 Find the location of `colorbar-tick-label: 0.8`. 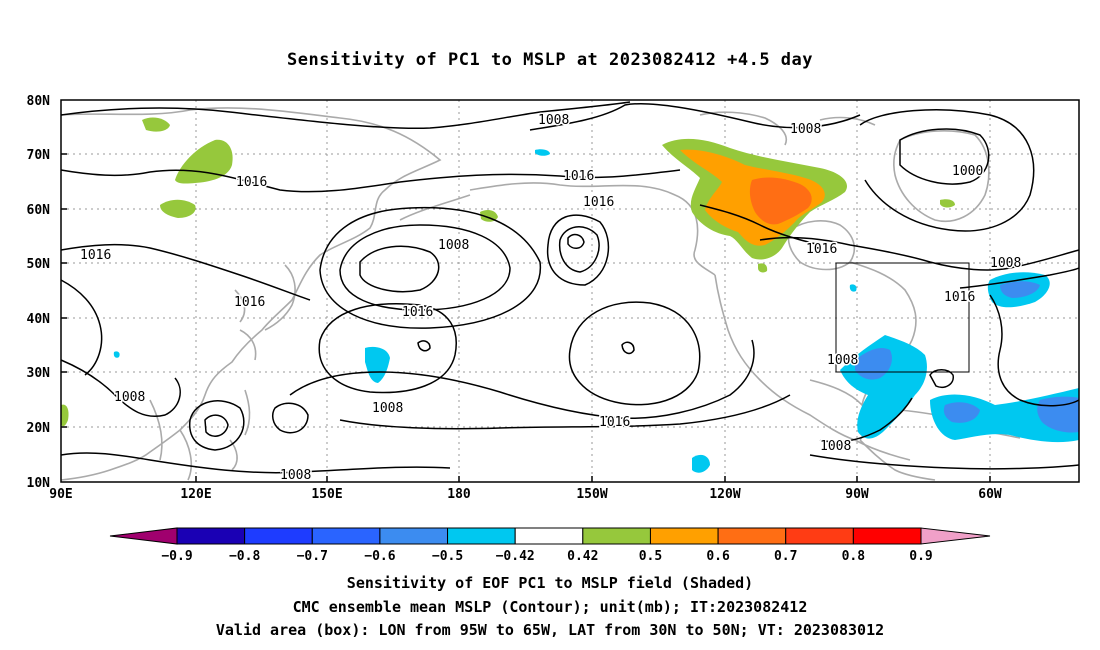

colorbar-tick-label: 0.8 is located at coordinates (854, 556).